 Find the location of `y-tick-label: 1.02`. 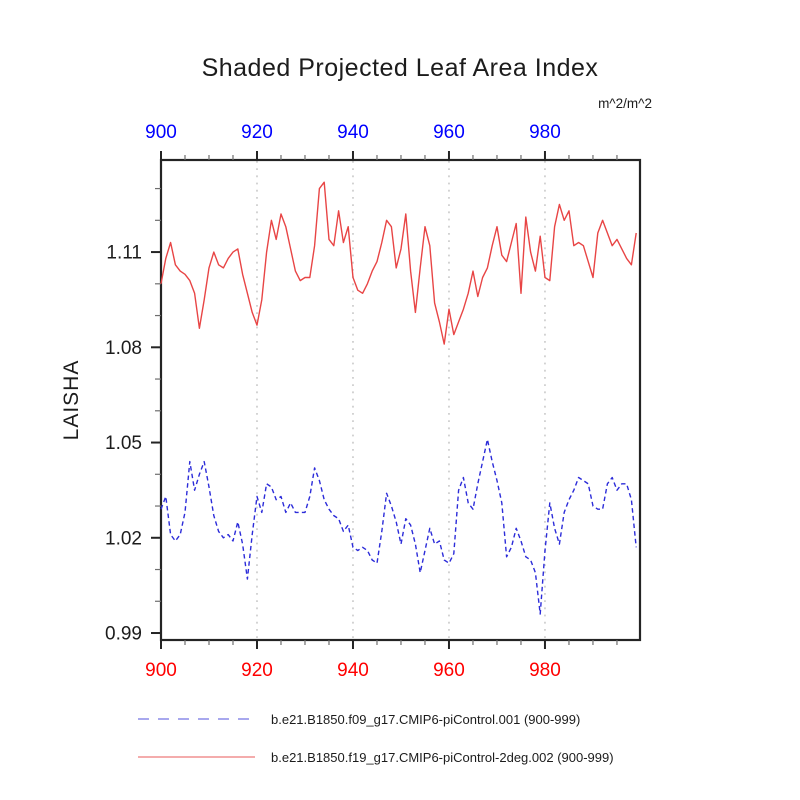

y-tick-label: 1.02 is located at coordinates (123, 538).